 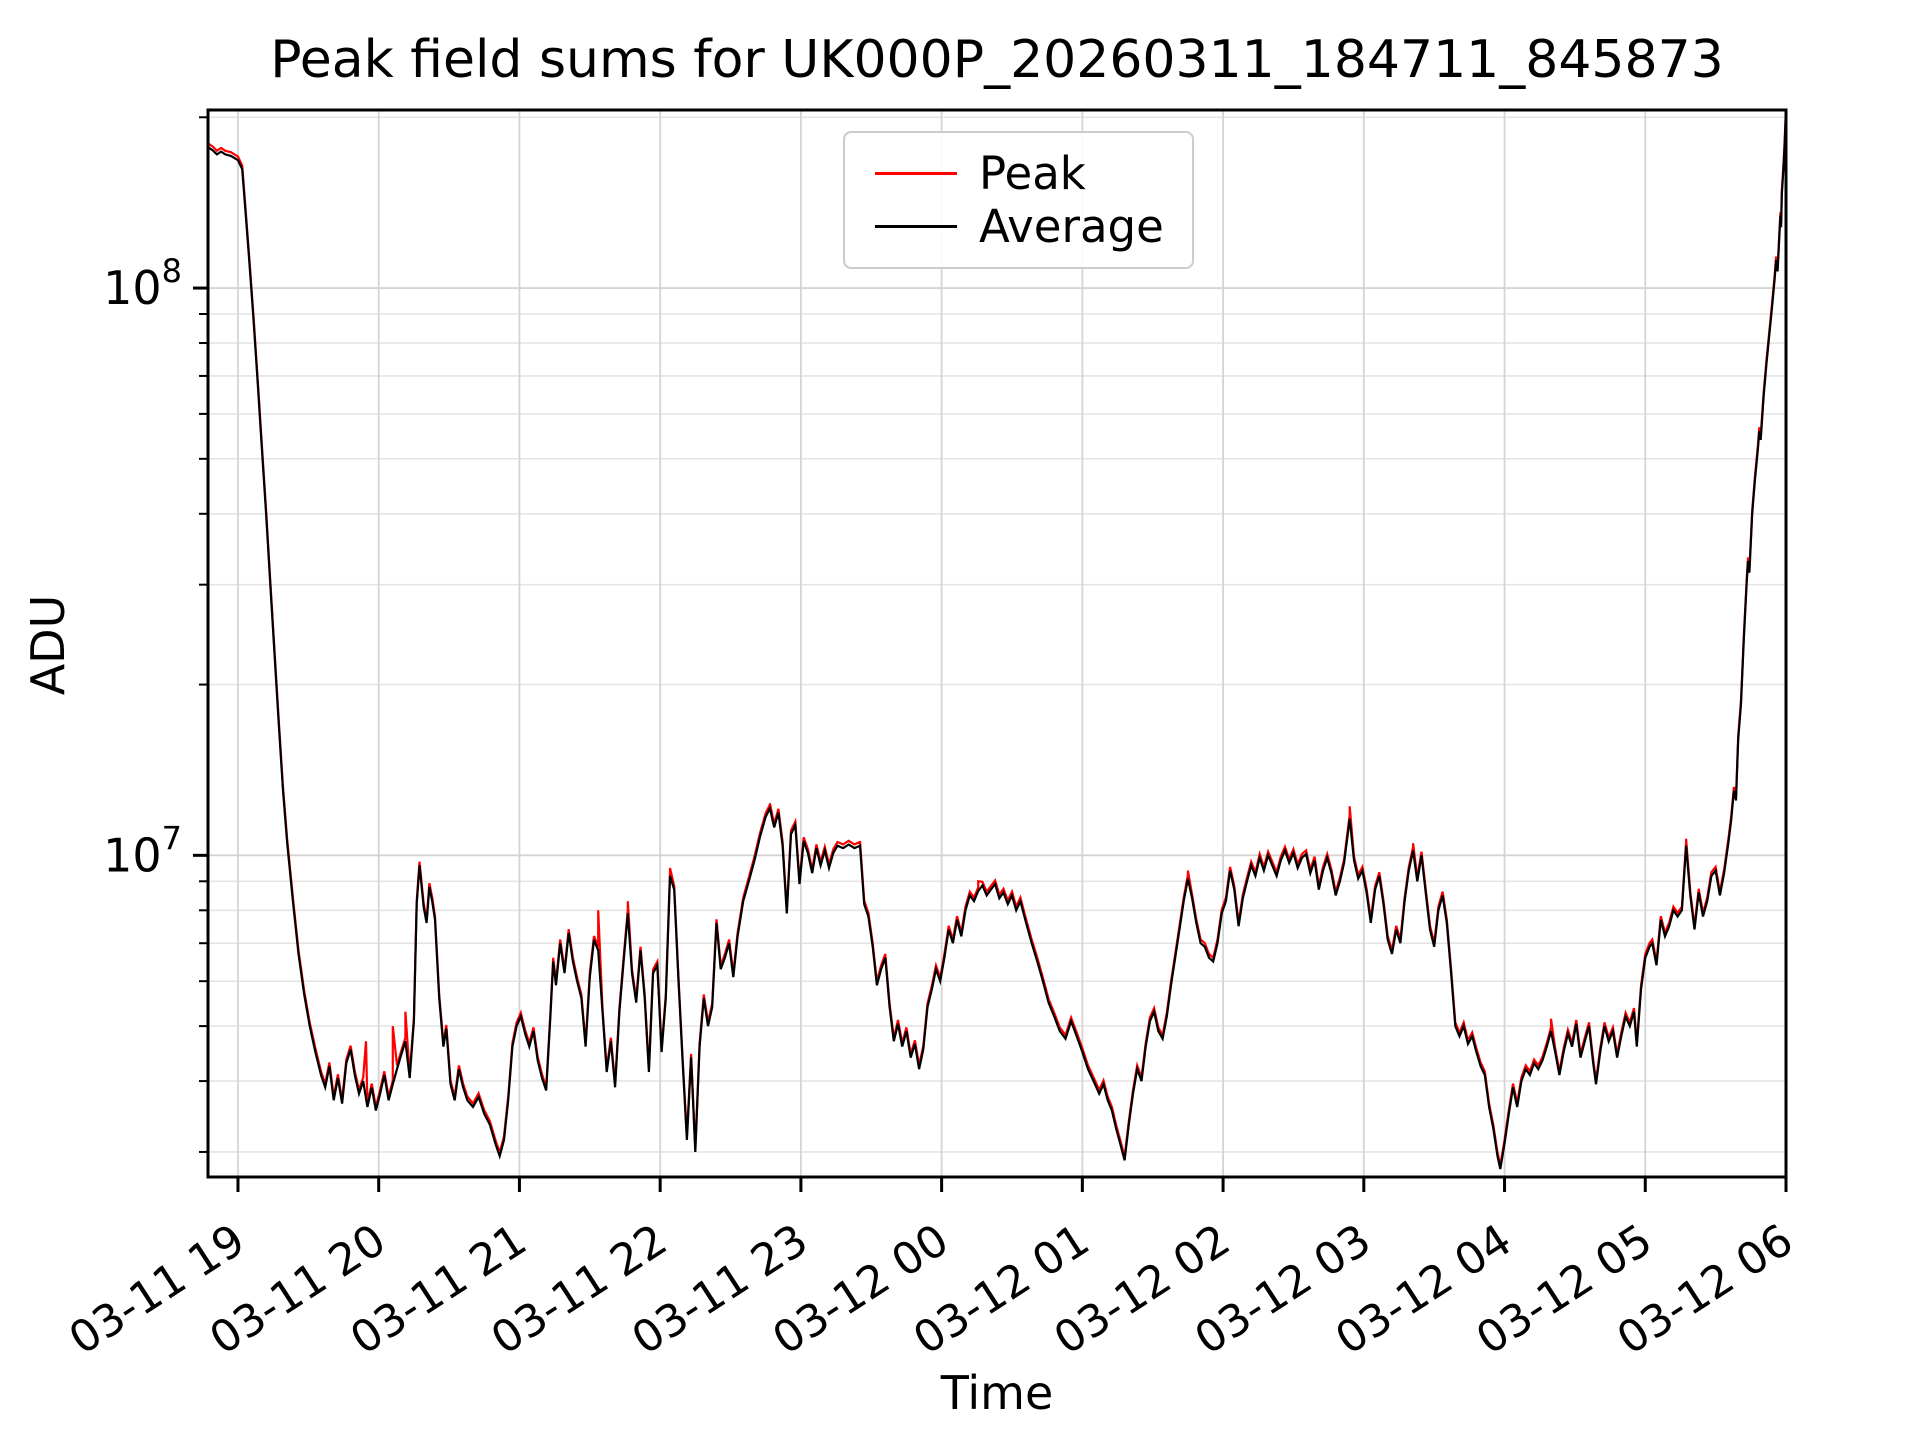 I want to click on peak-line-sample, so click(x=916, y=173).